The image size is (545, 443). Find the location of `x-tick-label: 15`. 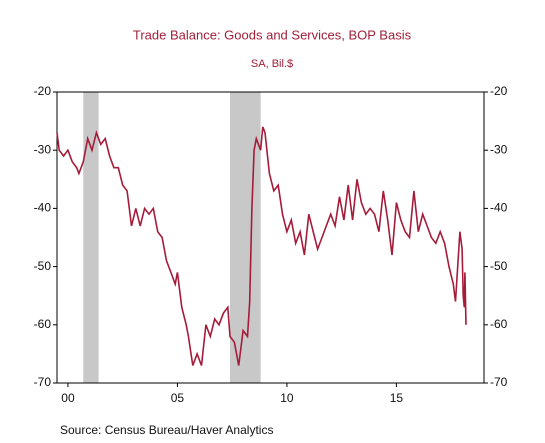

x-tick-label: 15 is located at coordinates (397, 398).